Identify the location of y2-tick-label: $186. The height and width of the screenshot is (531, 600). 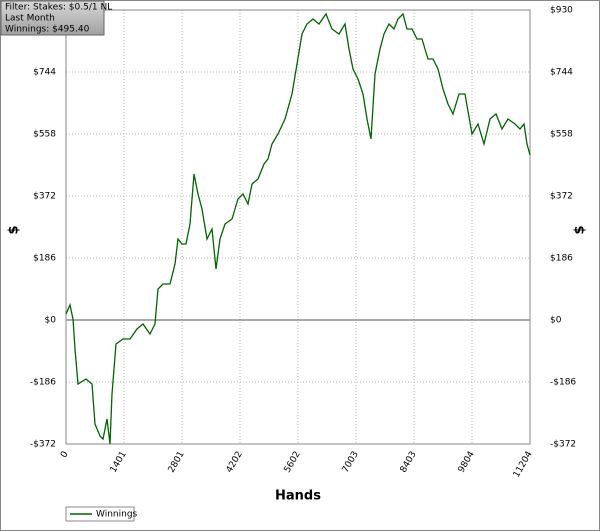
(561, 259).